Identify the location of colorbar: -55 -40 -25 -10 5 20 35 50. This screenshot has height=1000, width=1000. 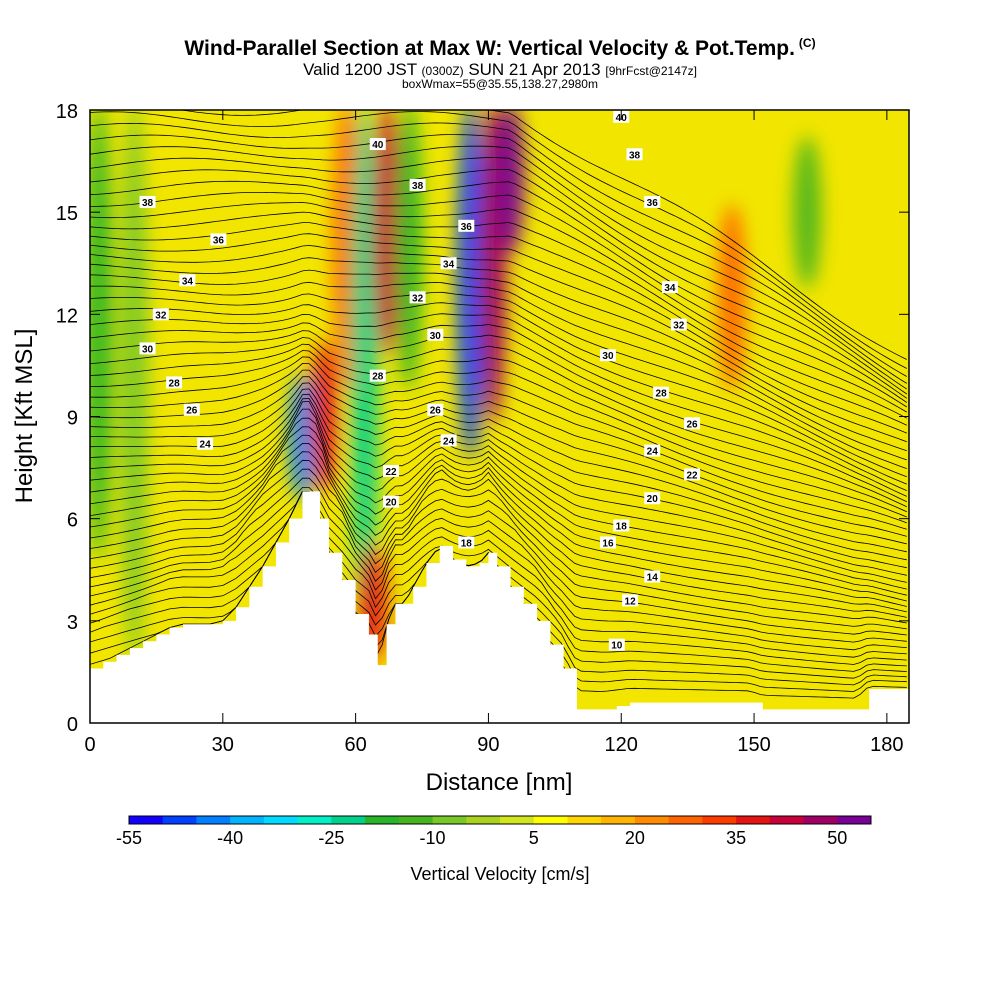
(494, 831).